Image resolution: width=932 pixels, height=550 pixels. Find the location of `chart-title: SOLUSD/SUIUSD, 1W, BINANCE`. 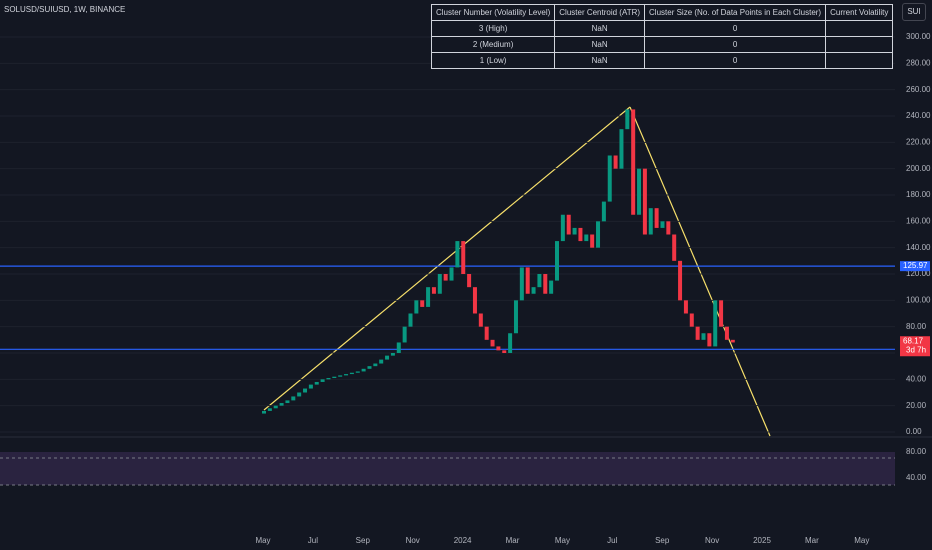

chart-title: SOLUSD/SUIUSD, 1W, BINANCE is located at coordinates (64, 9).